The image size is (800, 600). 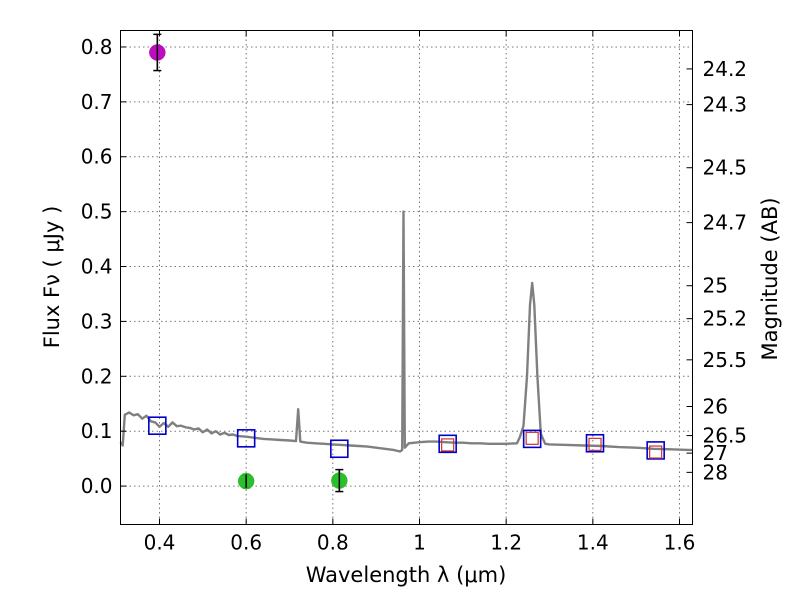 I want to click on magnitude-tick-label: 24.7, so click(x=725, y=223).